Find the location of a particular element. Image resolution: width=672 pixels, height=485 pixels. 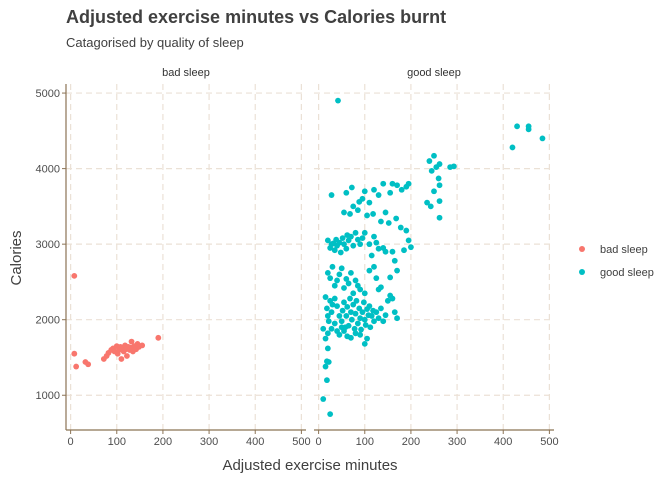

x-tick-label: 0 is located at coordinates (319, 442).